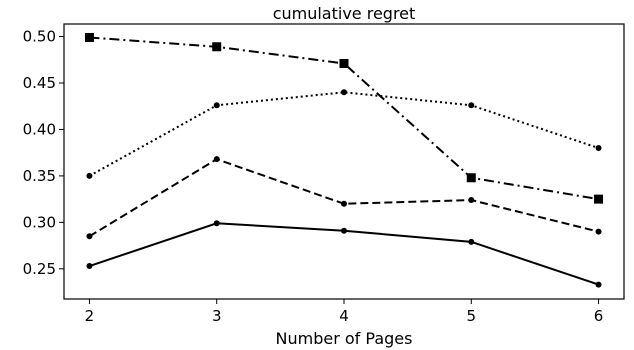 This screenshot has width=634, height=350. I want to click on x-tick-label: 6, so click(599, 316).